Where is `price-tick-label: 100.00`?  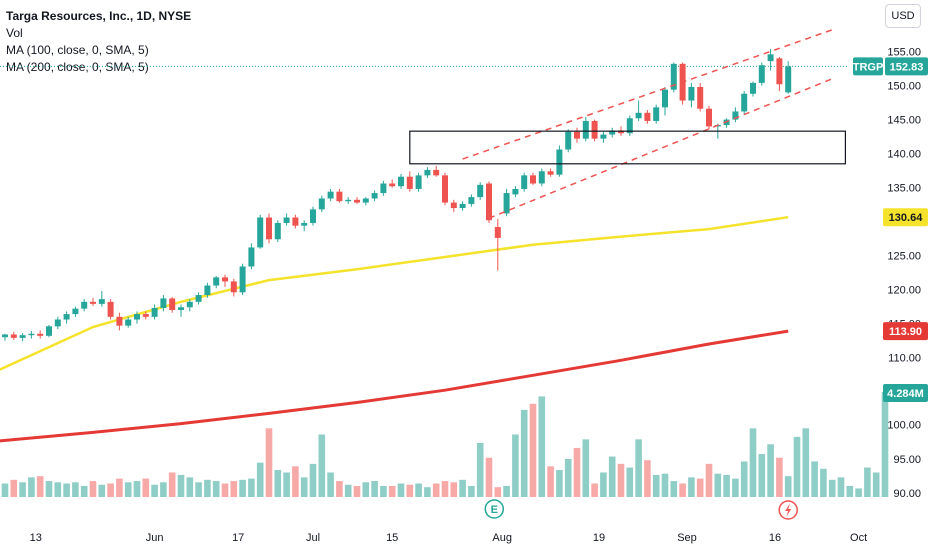
price-tick-label: 100.00 is located at coordinates (904, 426).